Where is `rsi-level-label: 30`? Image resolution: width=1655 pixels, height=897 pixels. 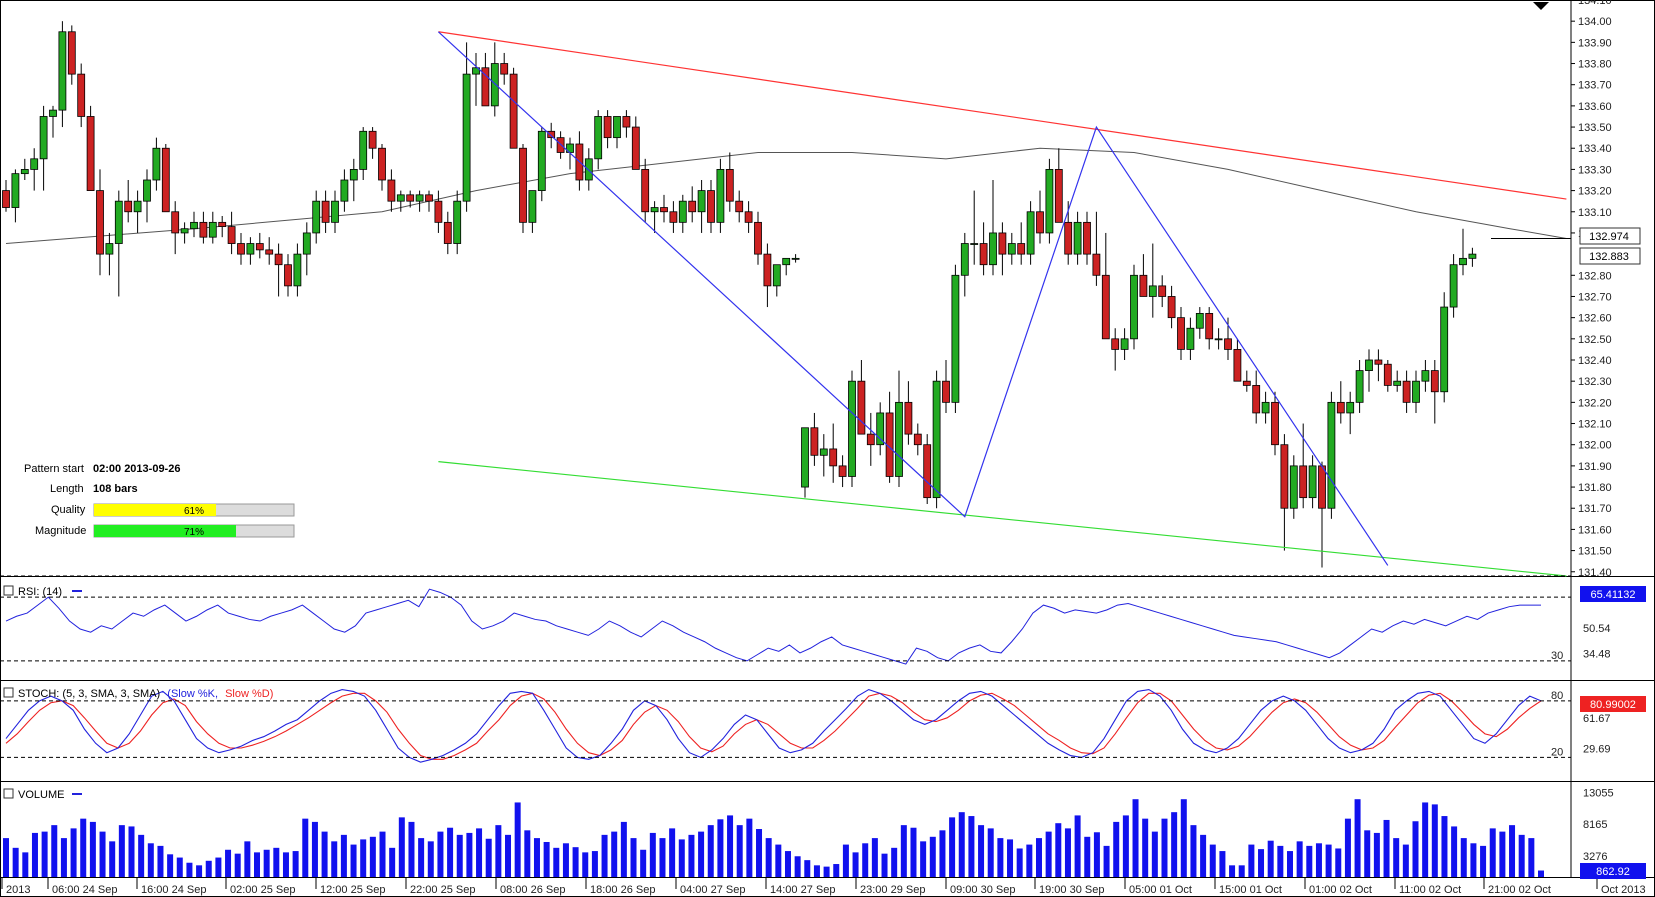
rsi-level-label: 30 is located at coordinates (1557, 656).